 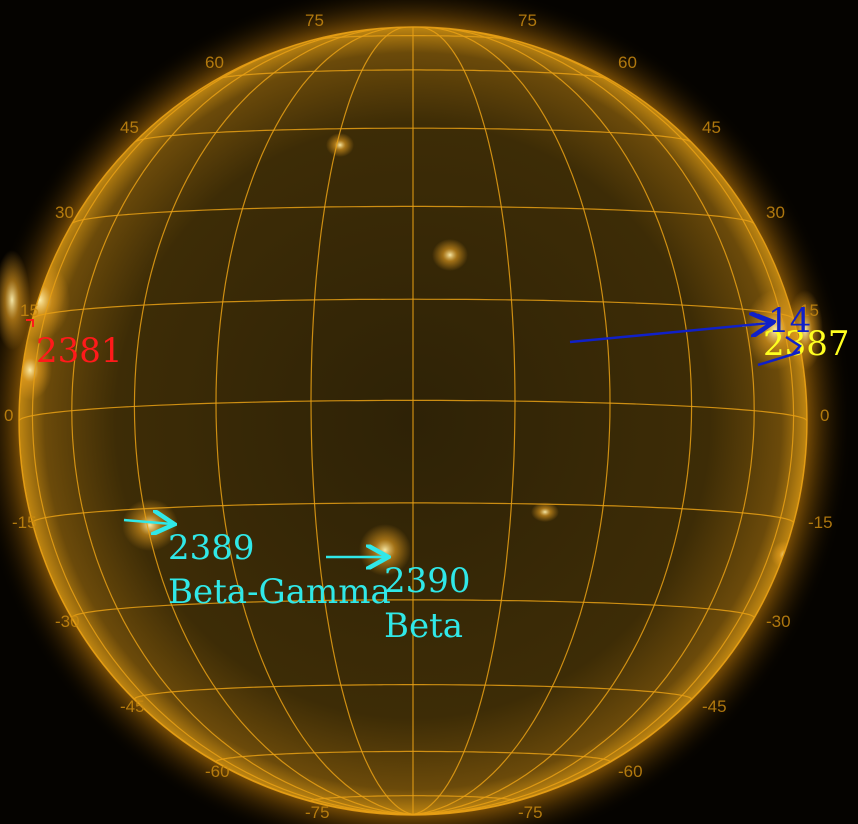 What do you see at coordinates (314, 20) in the screenshot?
I see `label-top-left-75: 75` at bounding box center [314, 20].